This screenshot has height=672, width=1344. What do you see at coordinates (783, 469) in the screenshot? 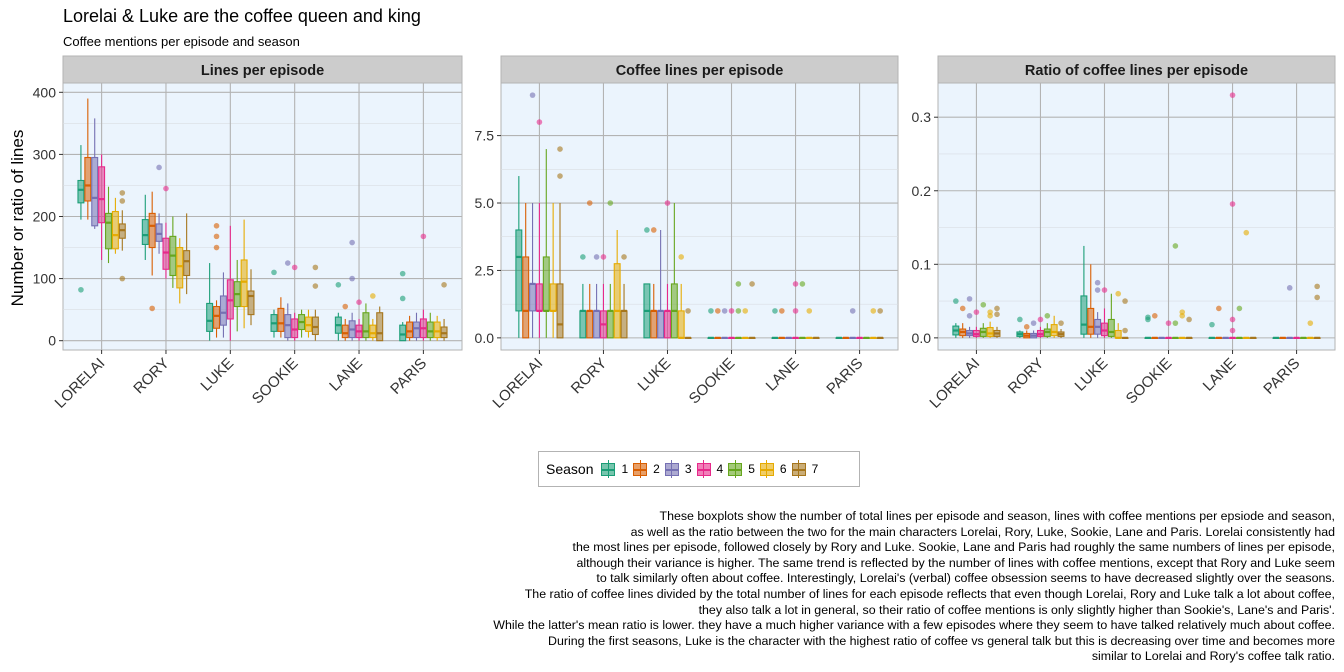
I see `legend-label: 6` at bounding box center [783, 469].